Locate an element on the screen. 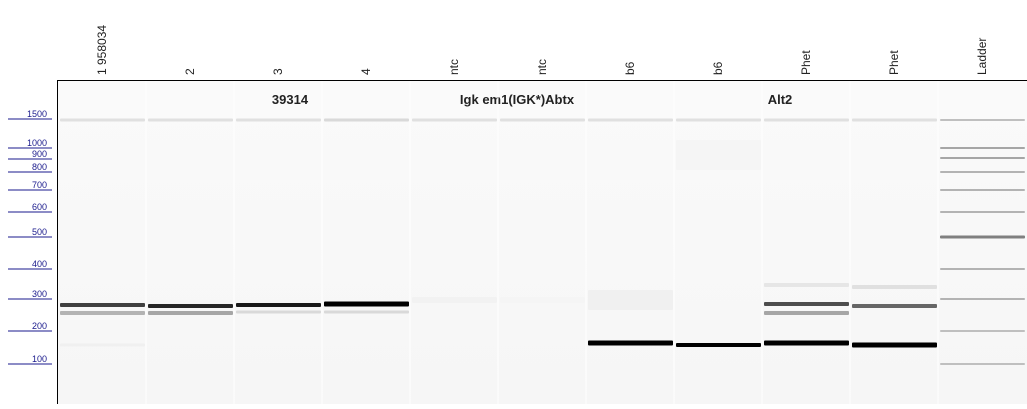 This screenshot has height=409, width=1027. lane-label: 1 958034 is located at coordinates (102, 50).